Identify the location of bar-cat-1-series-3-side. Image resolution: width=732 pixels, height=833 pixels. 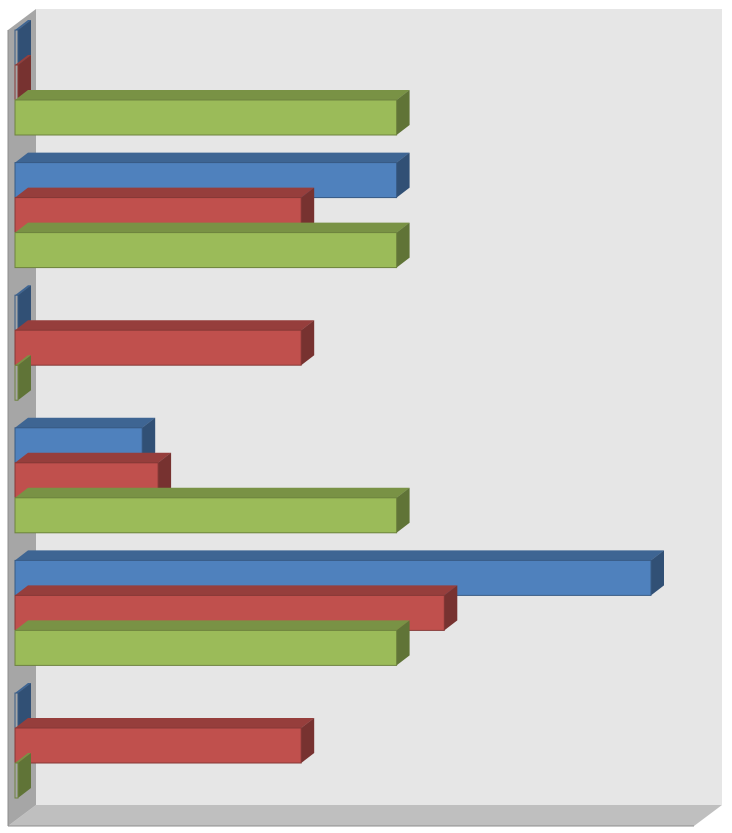
(403, 112).